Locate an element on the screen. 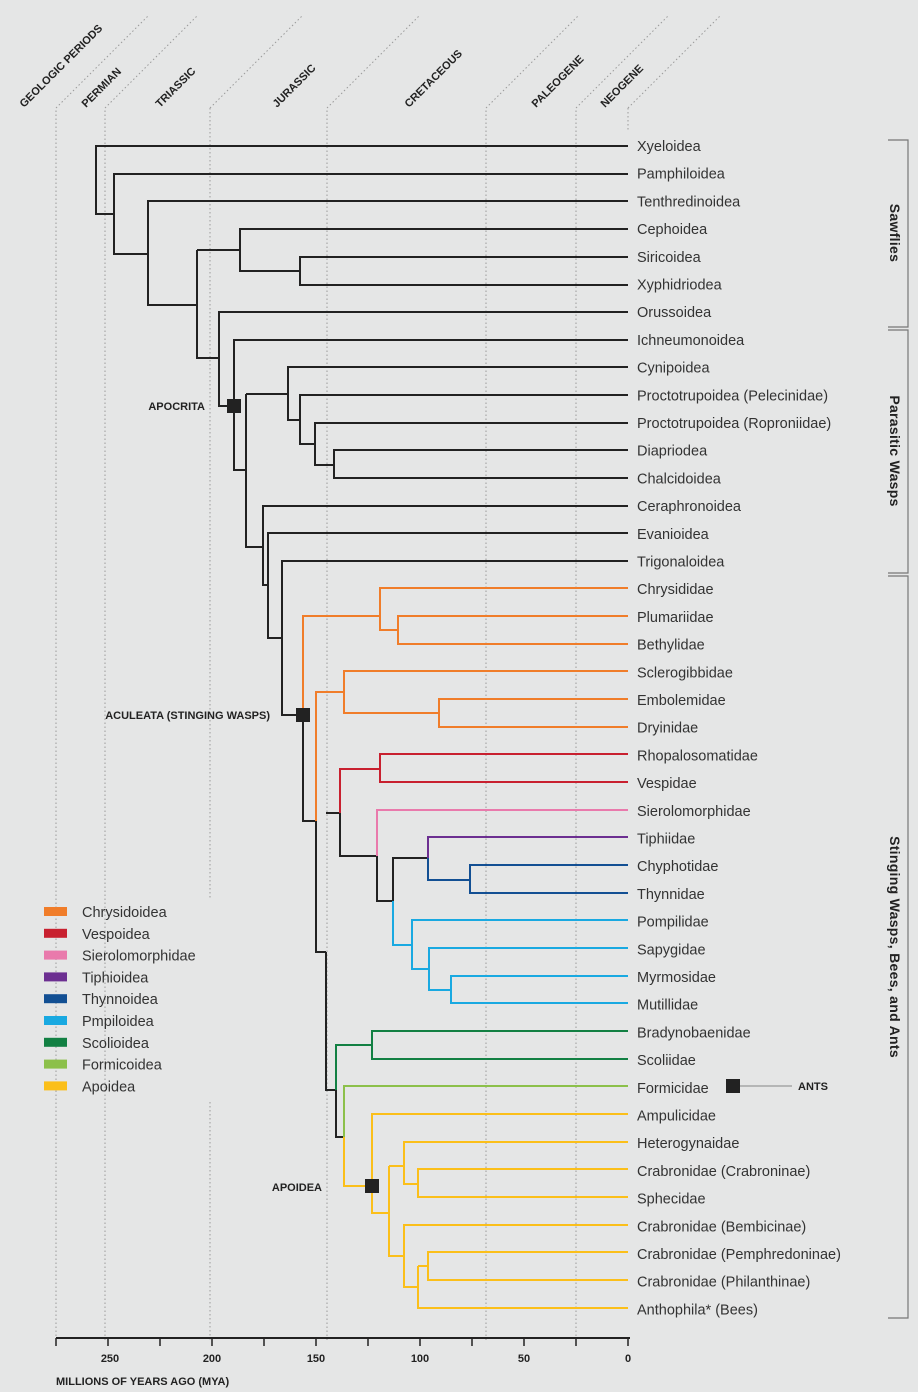 The height and width of the screenshot is (1392, 918). period-label-jurassic: JURASSIC is located at coordinates (295, 86).